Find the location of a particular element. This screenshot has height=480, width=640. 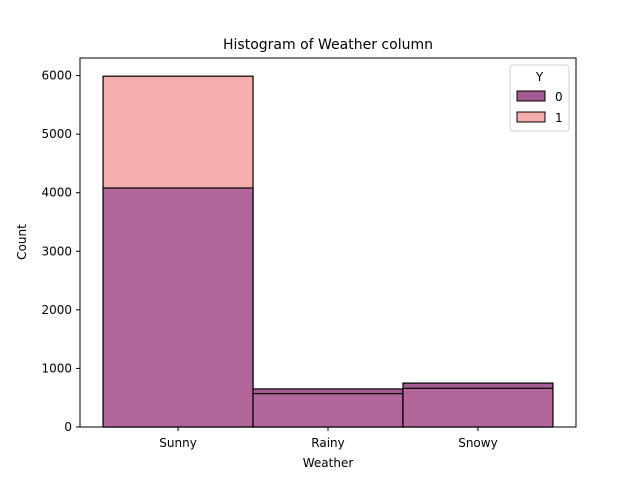

x-tick-label: Rainy is located at coordinates (327, 443).